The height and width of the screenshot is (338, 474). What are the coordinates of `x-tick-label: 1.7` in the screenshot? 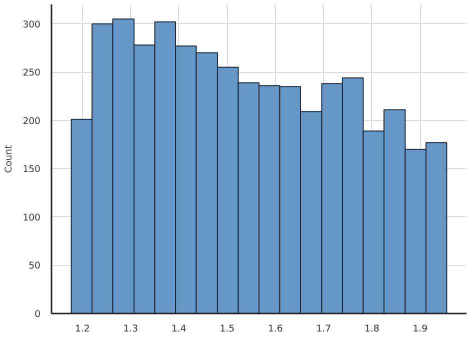 It's located at (324, 329).